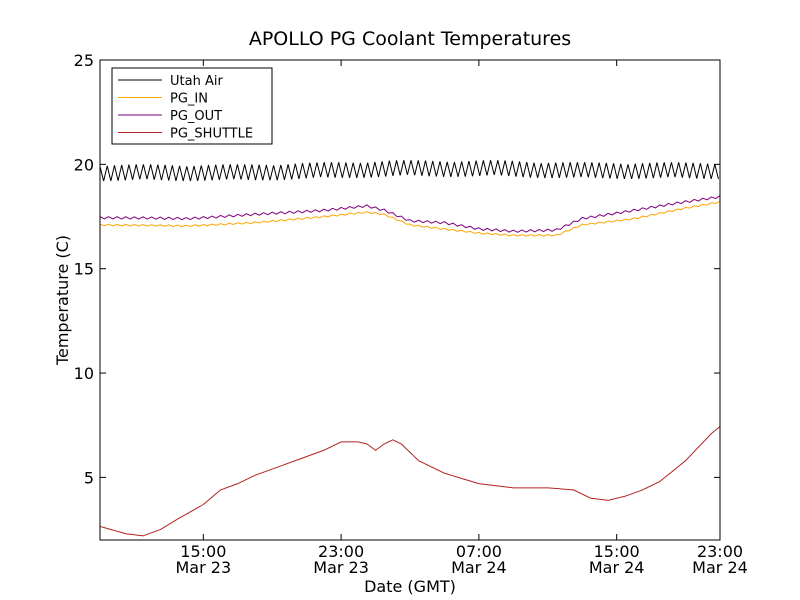  What do you see at coordinates (409, 171) in the screenshot?
I see `series-line-utah-air` at bounding box center [409, 171].